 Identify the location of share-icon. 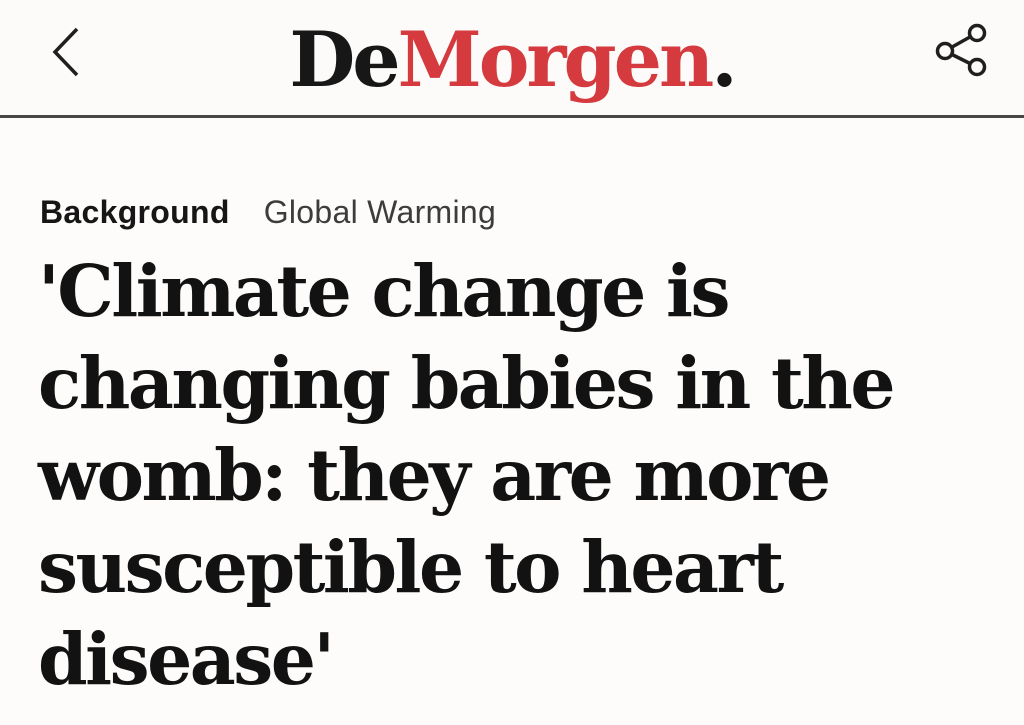
(961, 50).